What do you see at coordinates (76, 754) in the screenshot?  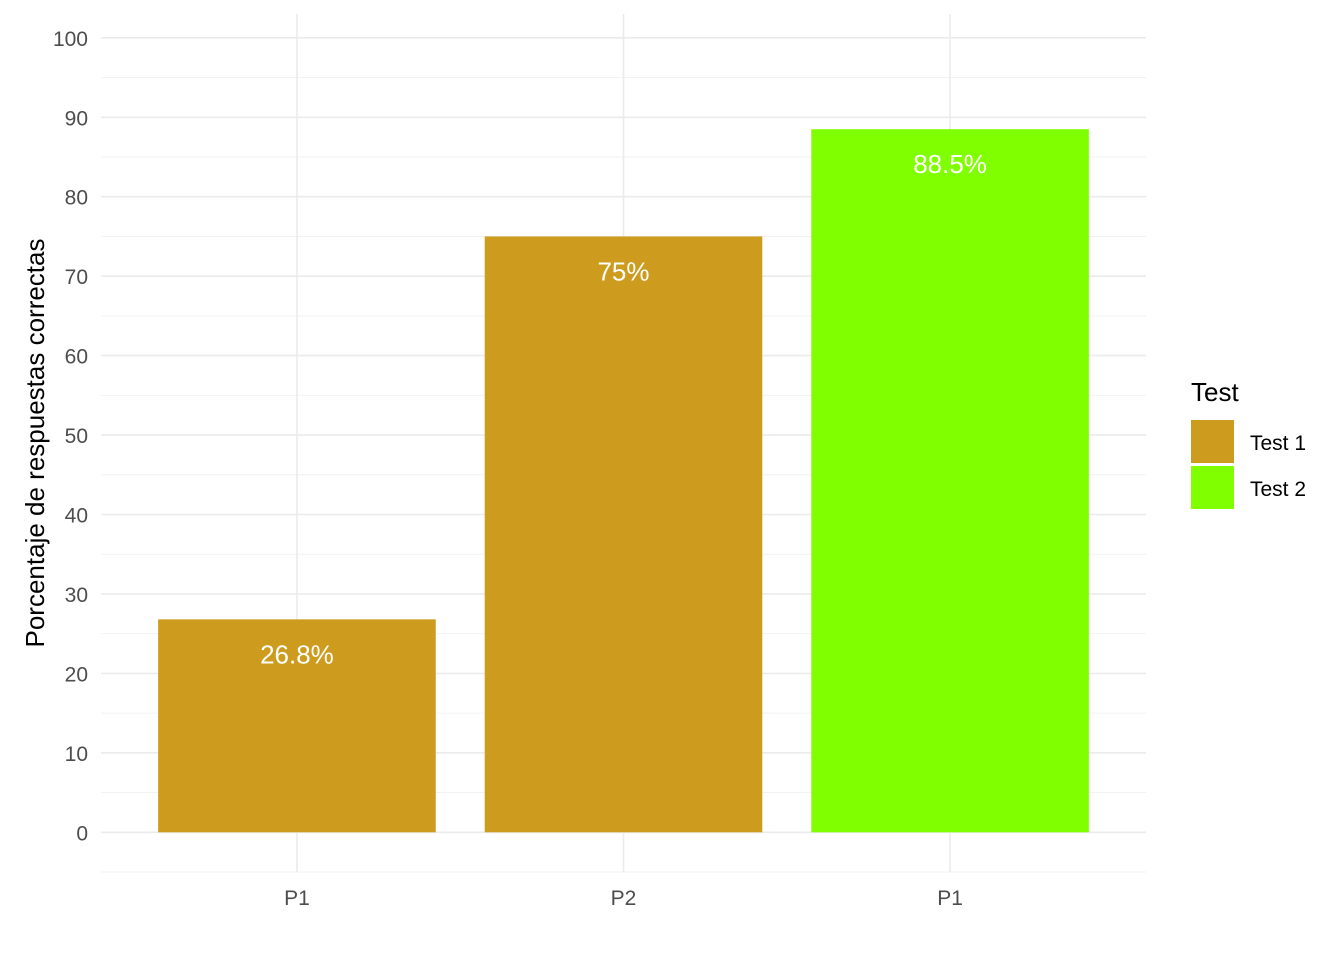 I see `y-tick-label: 10` at bounding box center [76, 754].